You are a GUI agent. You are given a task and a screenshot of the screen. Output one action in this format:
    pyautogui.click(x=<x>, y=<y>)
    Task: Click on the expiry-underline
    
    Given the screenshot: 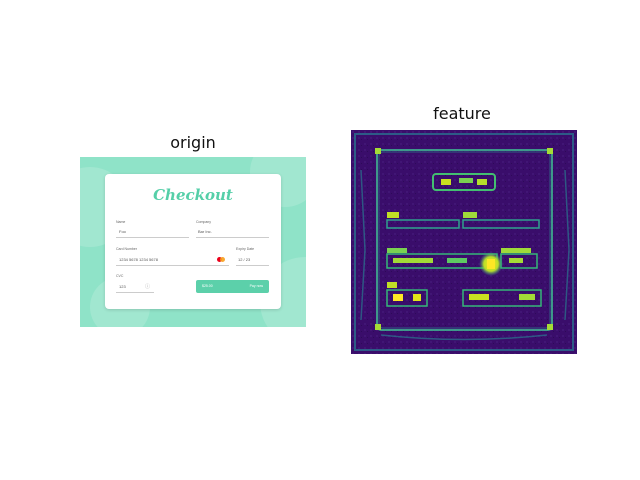 What is the action you would take?
    pyautogui.click(x=252, y=265)
    